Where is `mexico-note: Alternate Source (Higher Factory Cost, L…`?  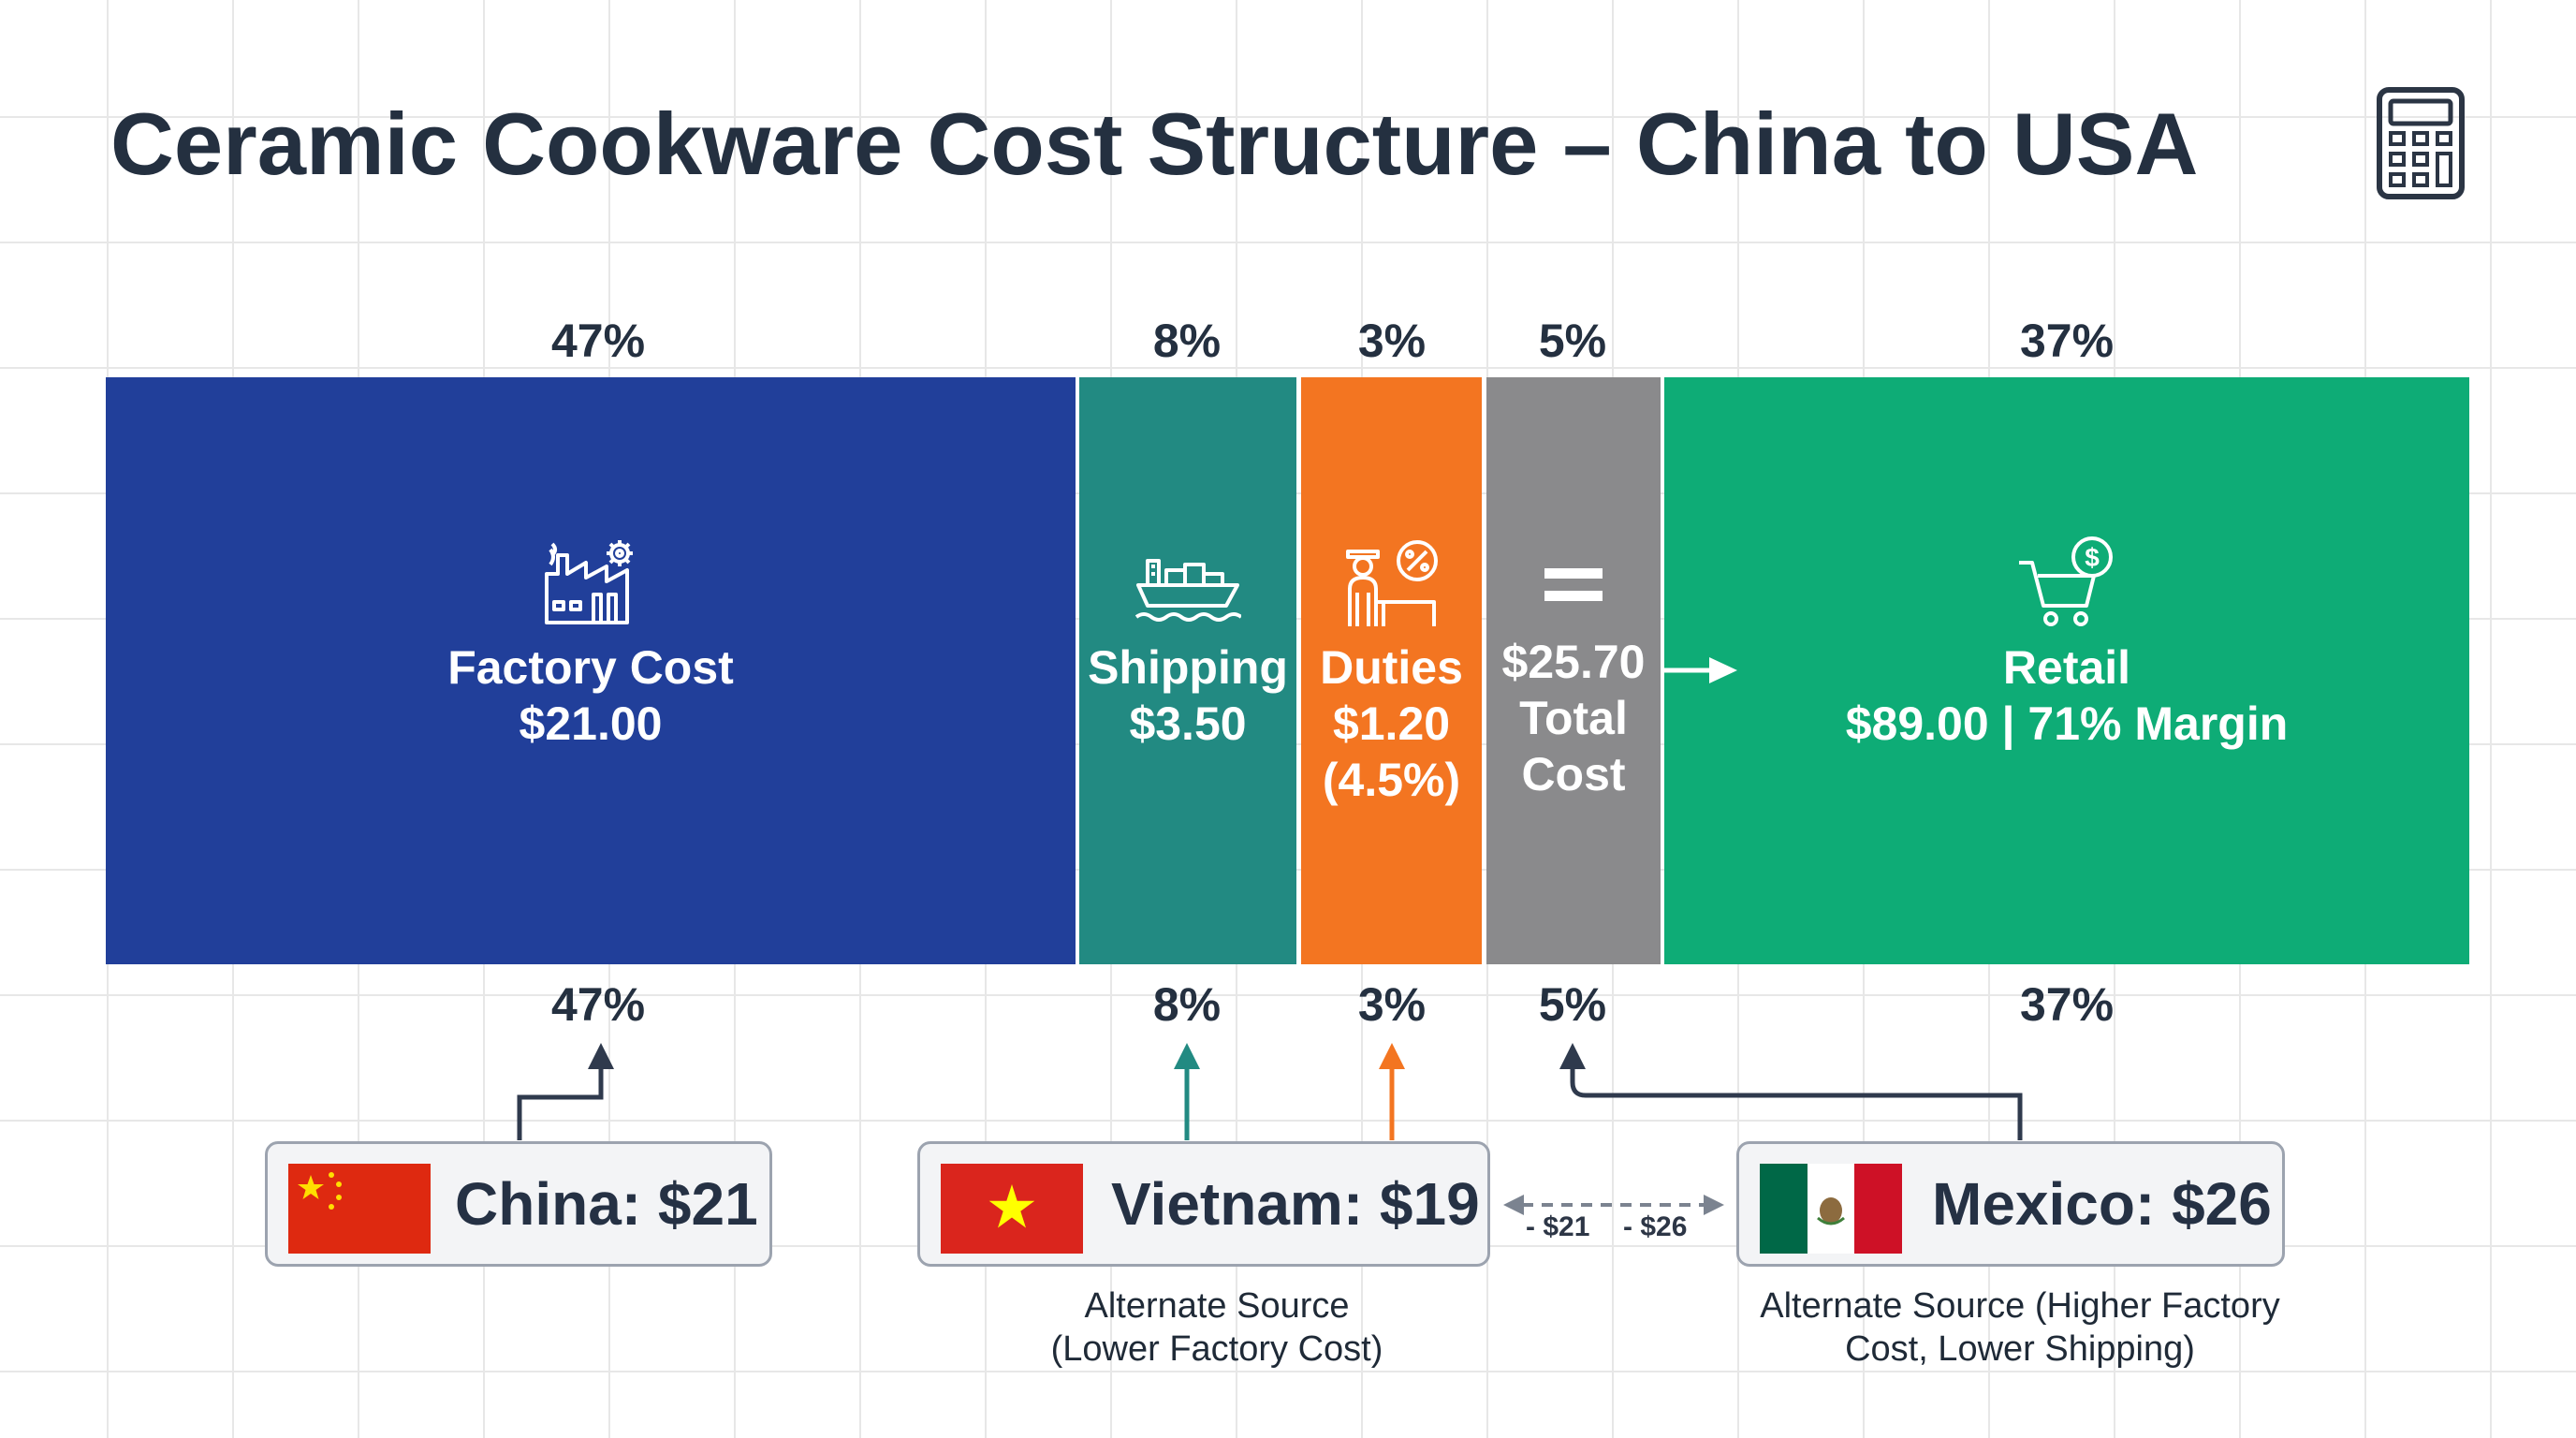
mexico-note: Alternate Source (Higher Factory Cost, L… is located at coordinates (2020, 1327).